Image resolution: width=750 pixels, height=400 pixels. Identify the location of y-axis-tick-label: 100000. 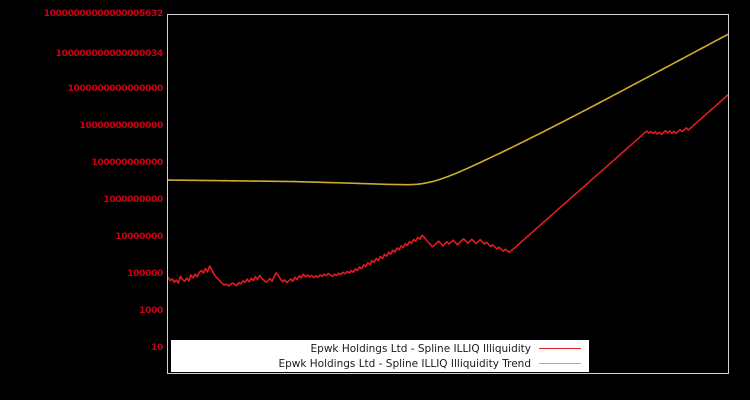
(145, 274).